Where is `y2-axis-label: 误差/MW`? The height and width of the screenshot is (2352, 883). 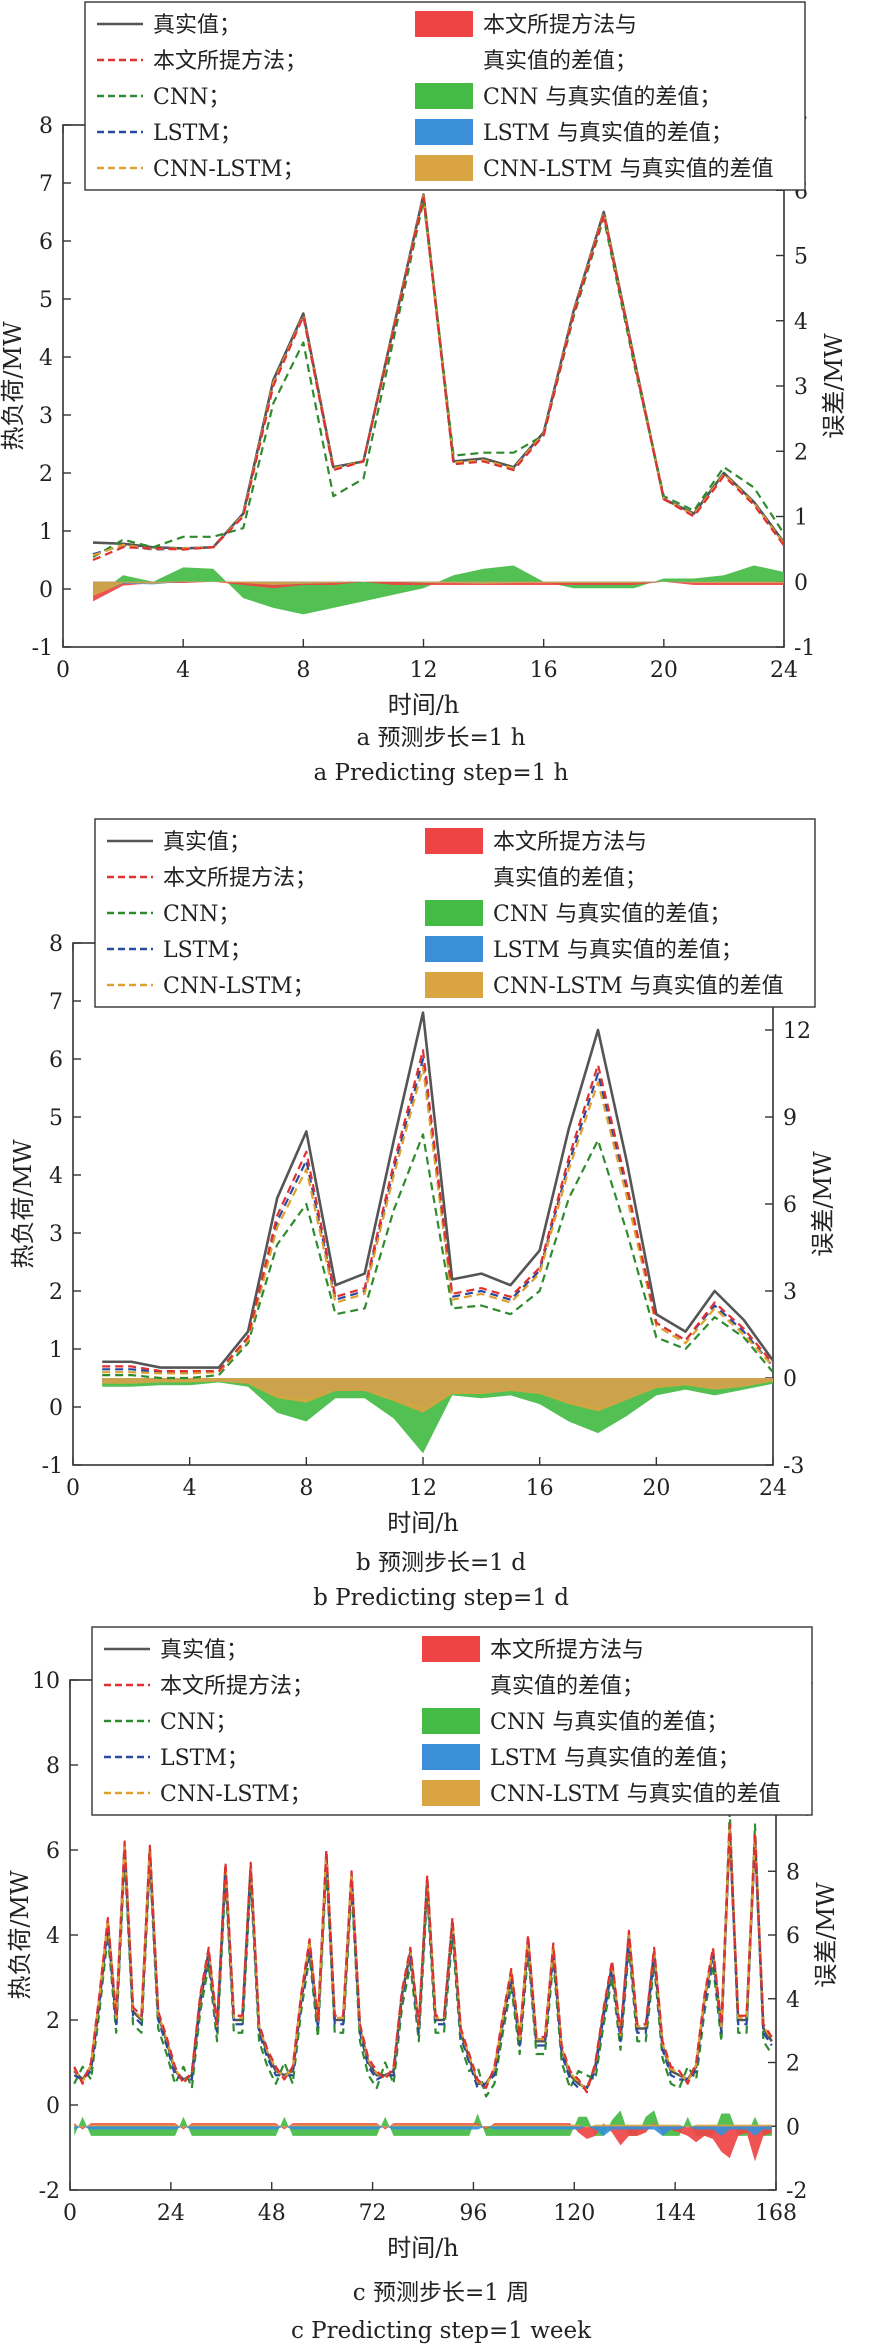
y2-axis-label: 误差/MW is located at coordinates (823, 1204).